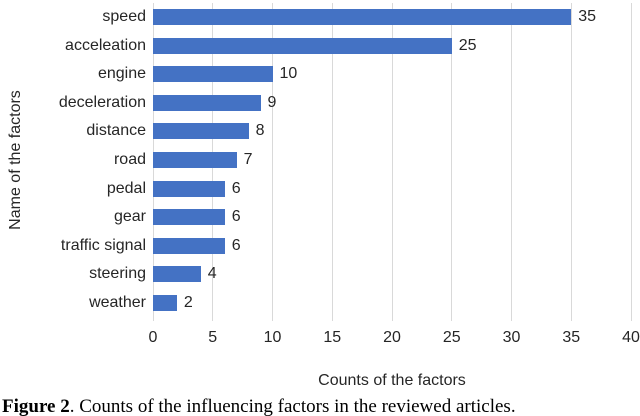 Image resolution: width=640 pixels, height=416 pixels. I want to click on x-tick-label: 10, so click(272, 337).